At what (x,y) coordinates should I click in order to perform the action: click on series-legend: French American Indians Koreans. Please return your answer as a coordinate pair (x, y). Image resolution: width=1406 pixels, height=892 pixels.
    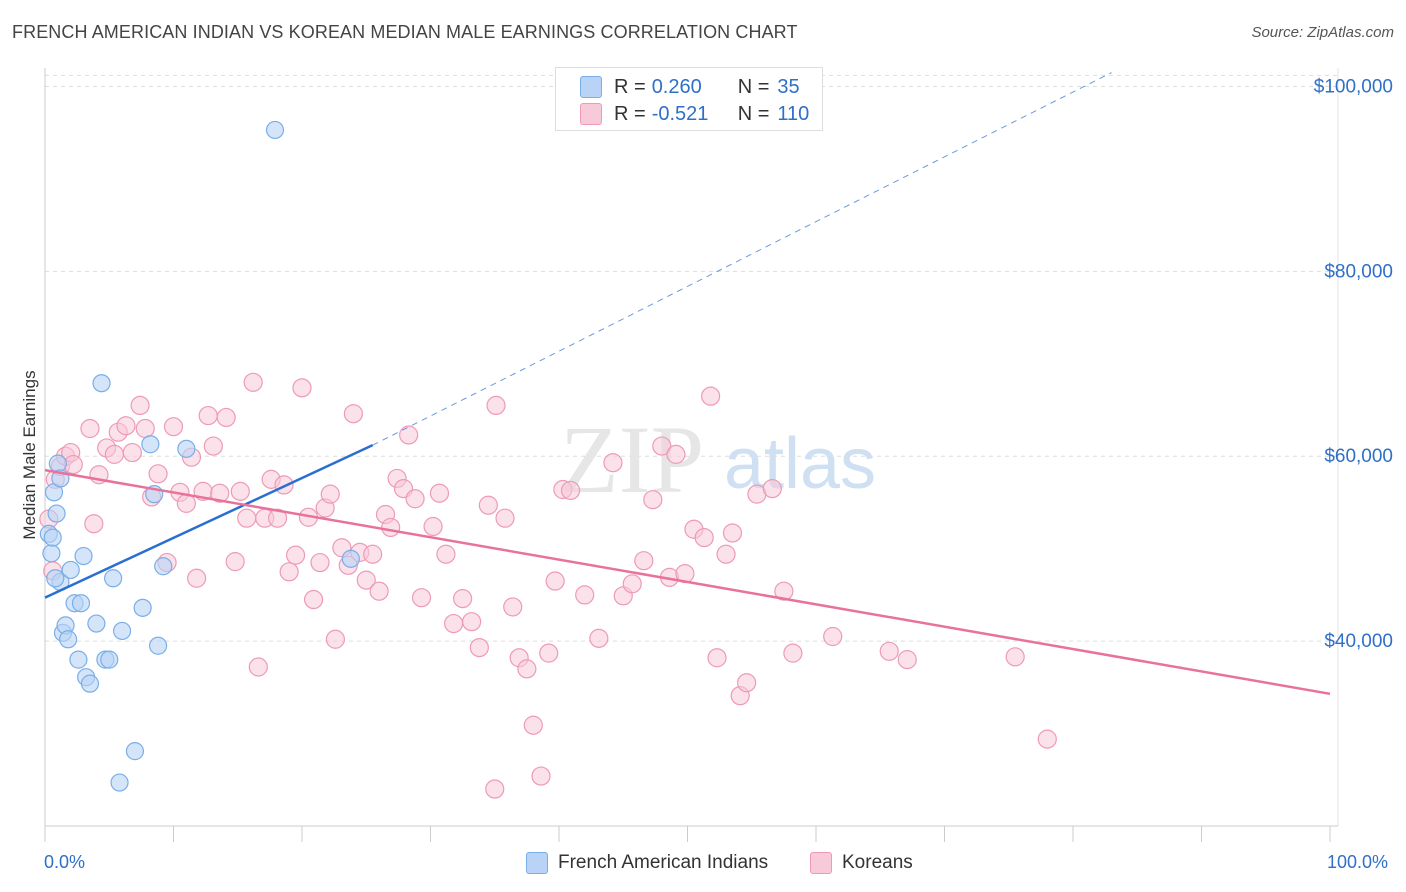
    Looking at the image, I should click on (703, 865).